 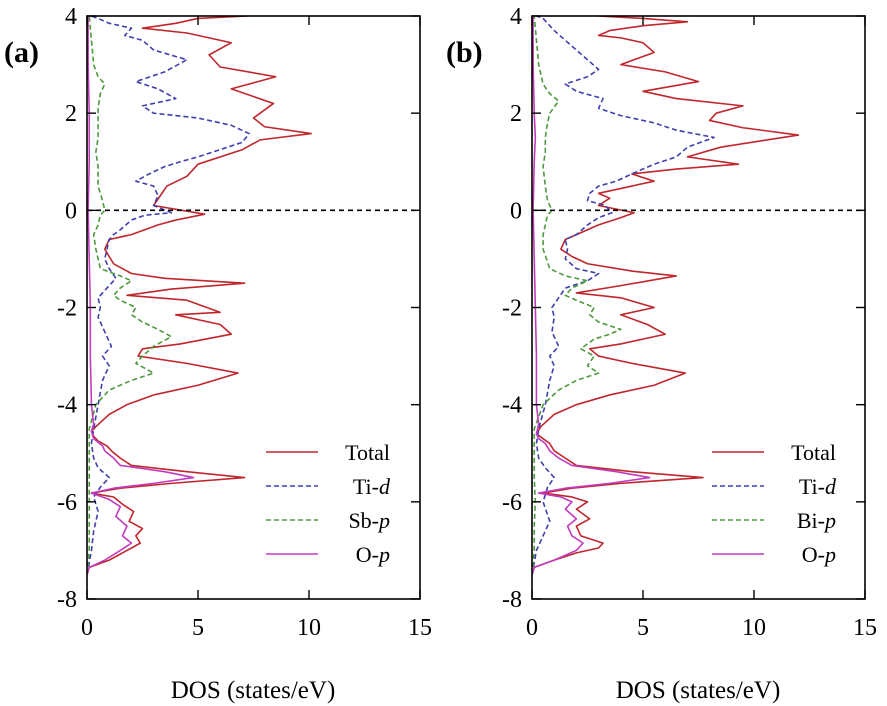 What do you see at coordinates (774, 503) in the screenshot?
I see `legend: Total Ti-d Bi-p O-p` at bounding box center [774, 503].